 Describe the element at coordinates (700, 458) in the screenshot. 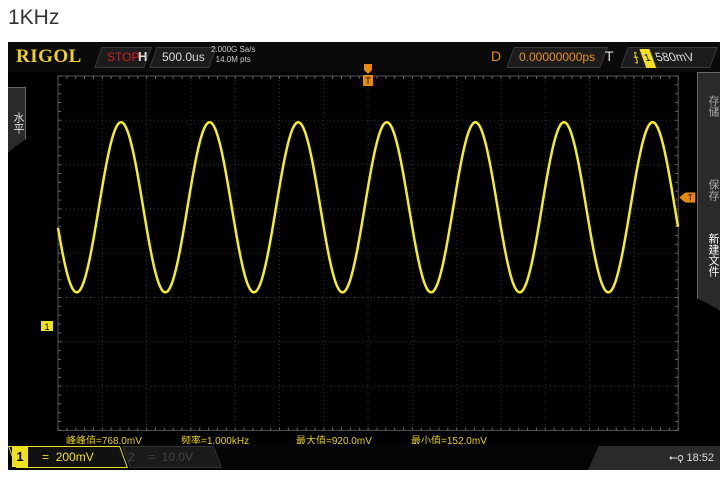

I see `clock: 18:52` at that location.